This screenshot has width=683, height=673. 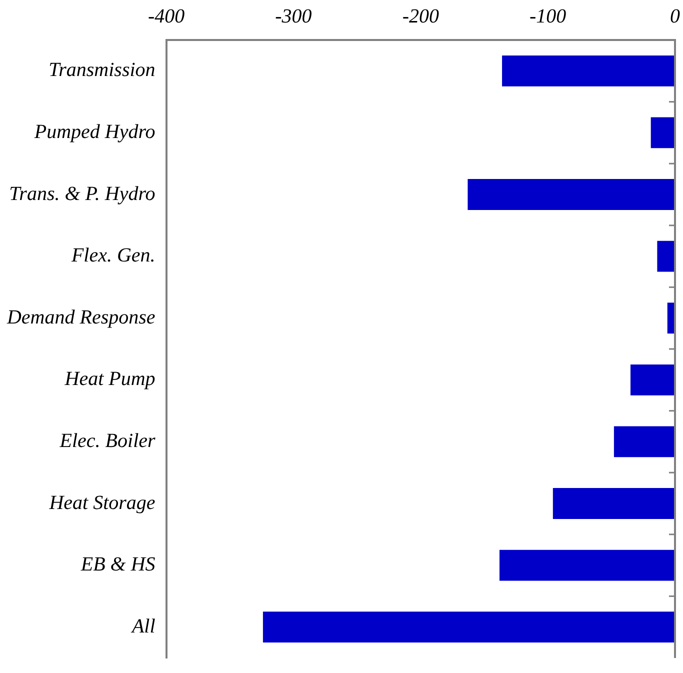 I want to click on y-tick-label: Heat Storage, so click(x=102, y=503).